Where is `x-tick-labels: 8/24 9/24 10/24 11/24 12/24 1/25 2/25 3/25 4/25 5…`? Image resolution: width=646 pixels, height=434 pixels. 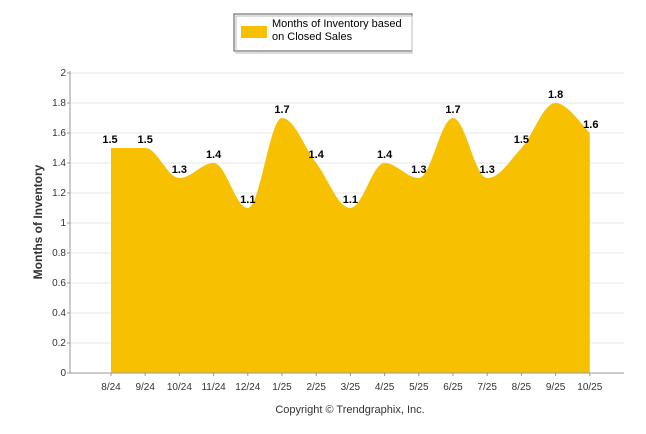 x-tick-labels: 8/24 9/24 10/24 11/24 12/24 1/25 2/25 3/25 4/25 5… is located at coordinates (351, 387).